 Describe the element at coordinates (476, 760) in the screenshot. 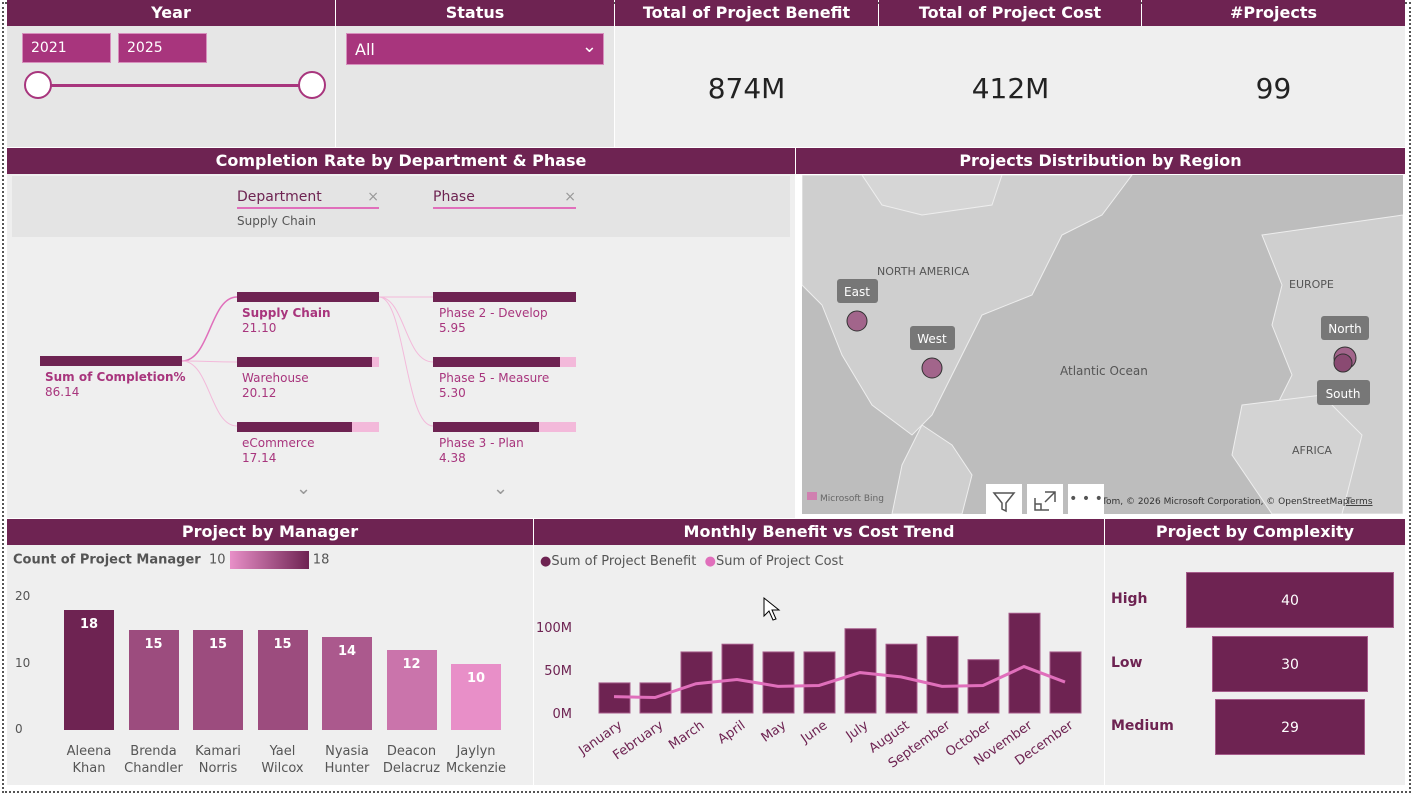

I see `x-tick-label: Jaylyn Mckenzie` at that location.